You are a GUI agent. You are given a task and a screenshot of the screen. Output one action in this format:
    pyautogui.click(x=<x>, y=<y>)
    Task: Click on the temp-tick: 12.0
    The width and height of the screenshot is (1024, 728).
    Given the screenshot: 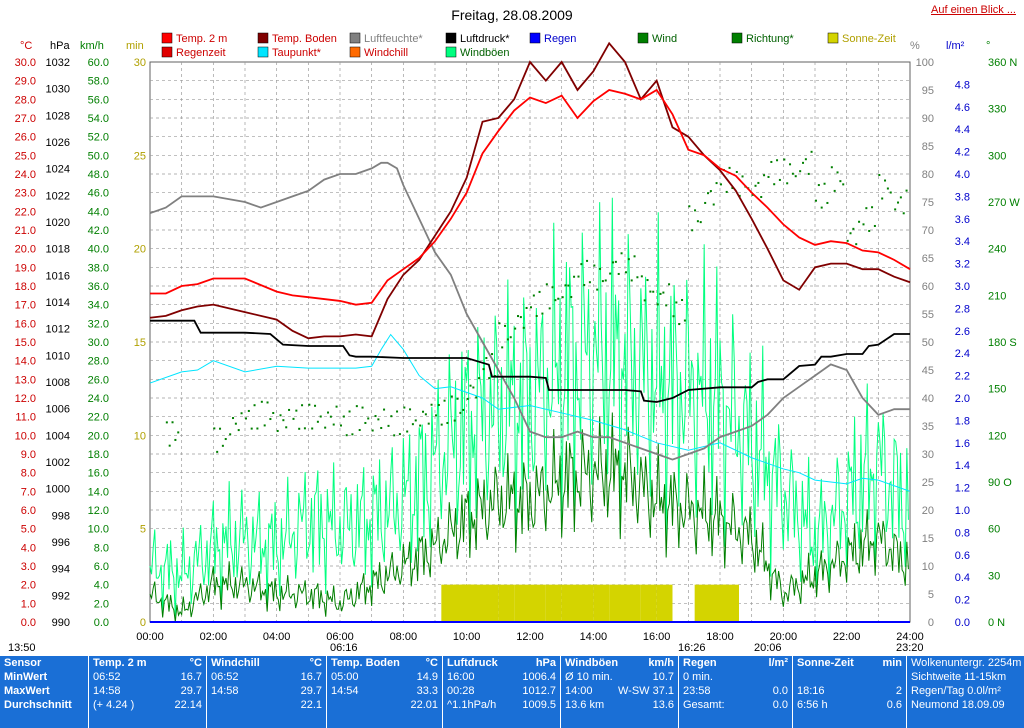 What is the action you would take?
    pyautogui.click(x=25, y=399)
    